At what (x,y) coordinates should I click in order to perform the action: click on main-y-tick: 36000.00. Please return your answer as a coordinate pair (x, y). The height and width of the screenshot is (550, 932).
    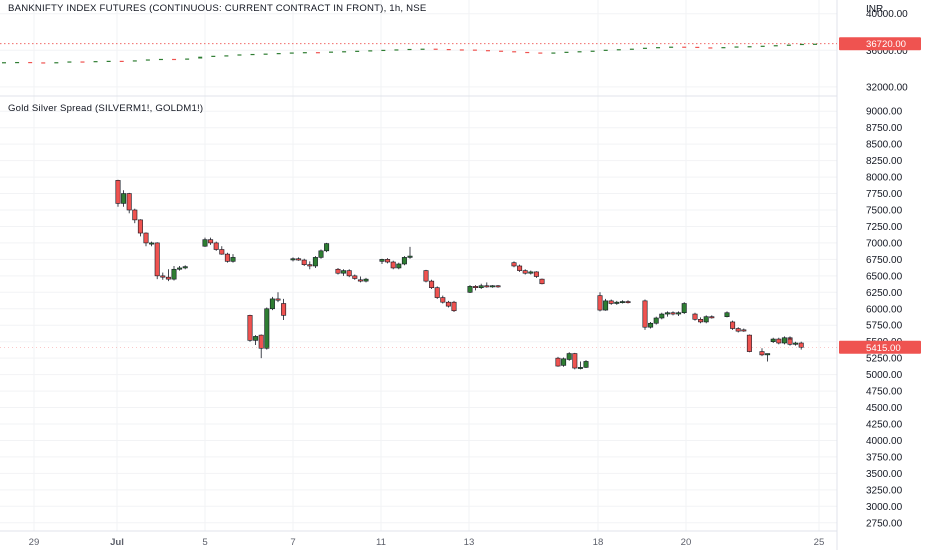
    Looking at the image, I should click on (887, 51).